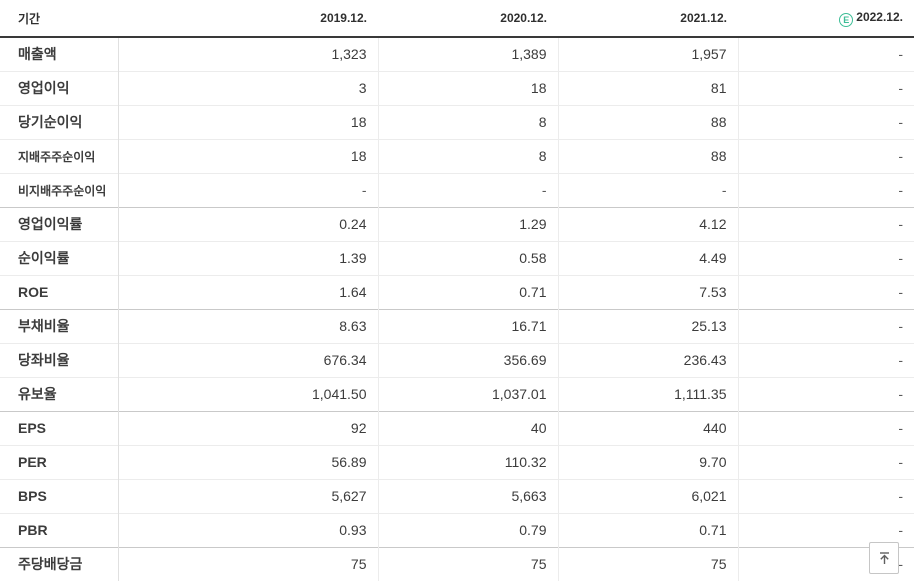  Describe the element at coordinates (648, 325) in the screenshot. I see `cell-value: 25.13` at that location.